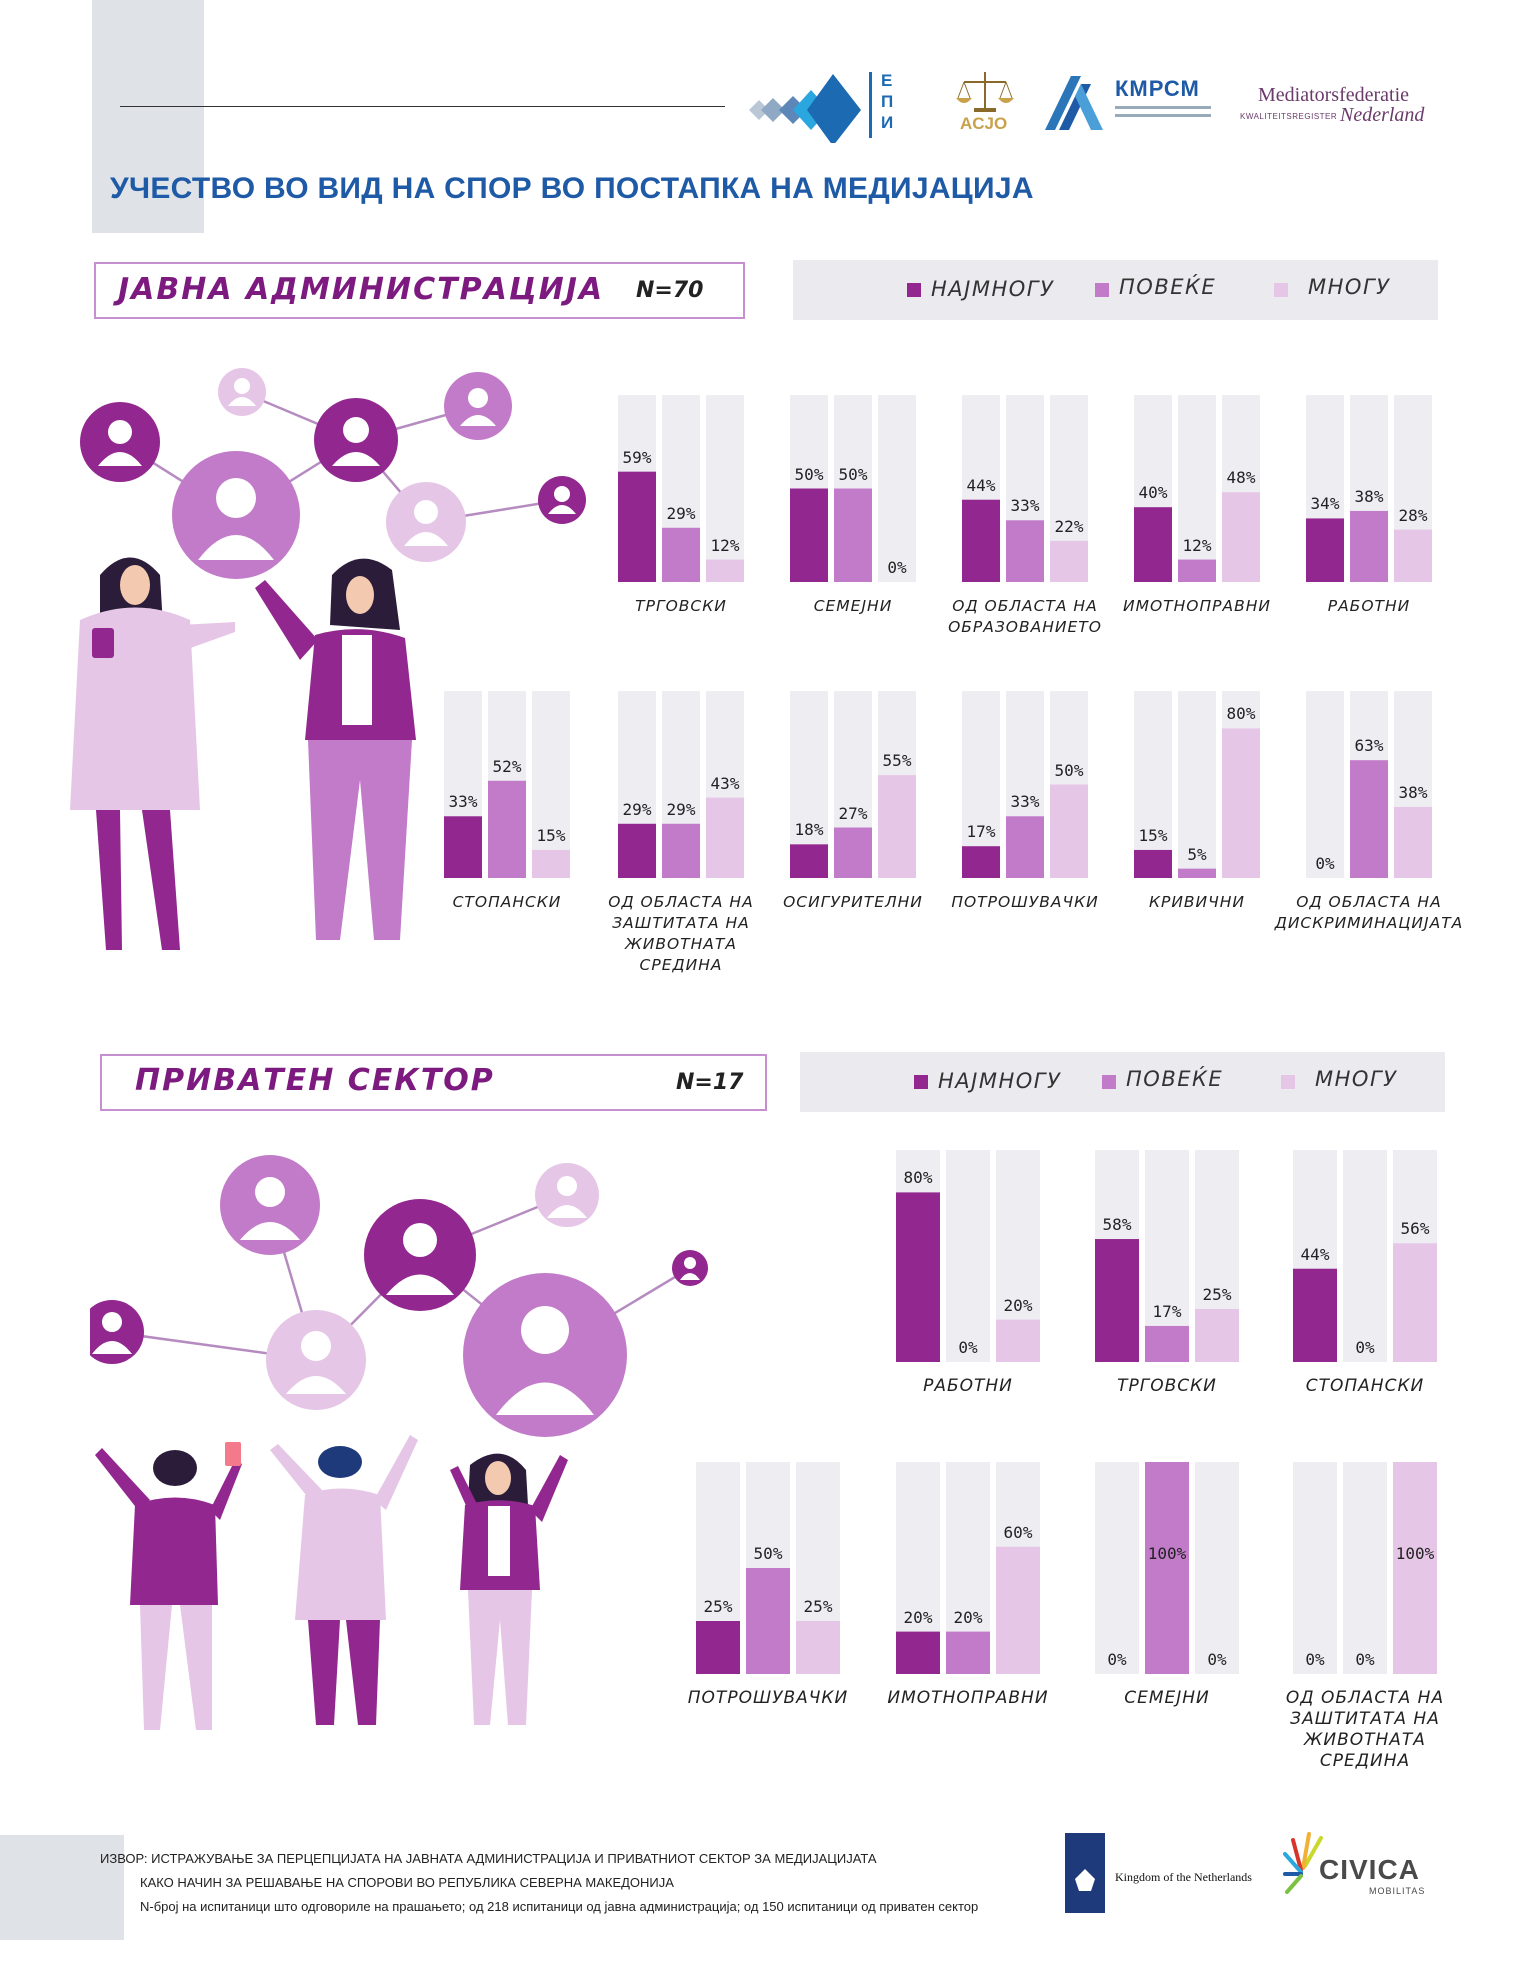 The width and height of the screenshot is (1527, 1973). Describe the element at coordinates (1369, 912) in the screenshot. I see `category-label: ОД ОБЛАСТА НА ДИСКРИМИНАЦИЈАТА` at that location.